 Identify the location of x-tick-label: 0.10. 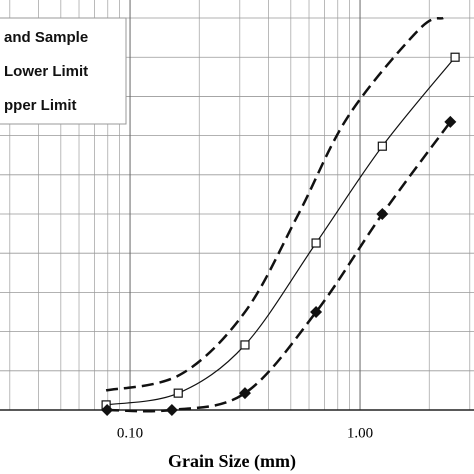
(130, 433).